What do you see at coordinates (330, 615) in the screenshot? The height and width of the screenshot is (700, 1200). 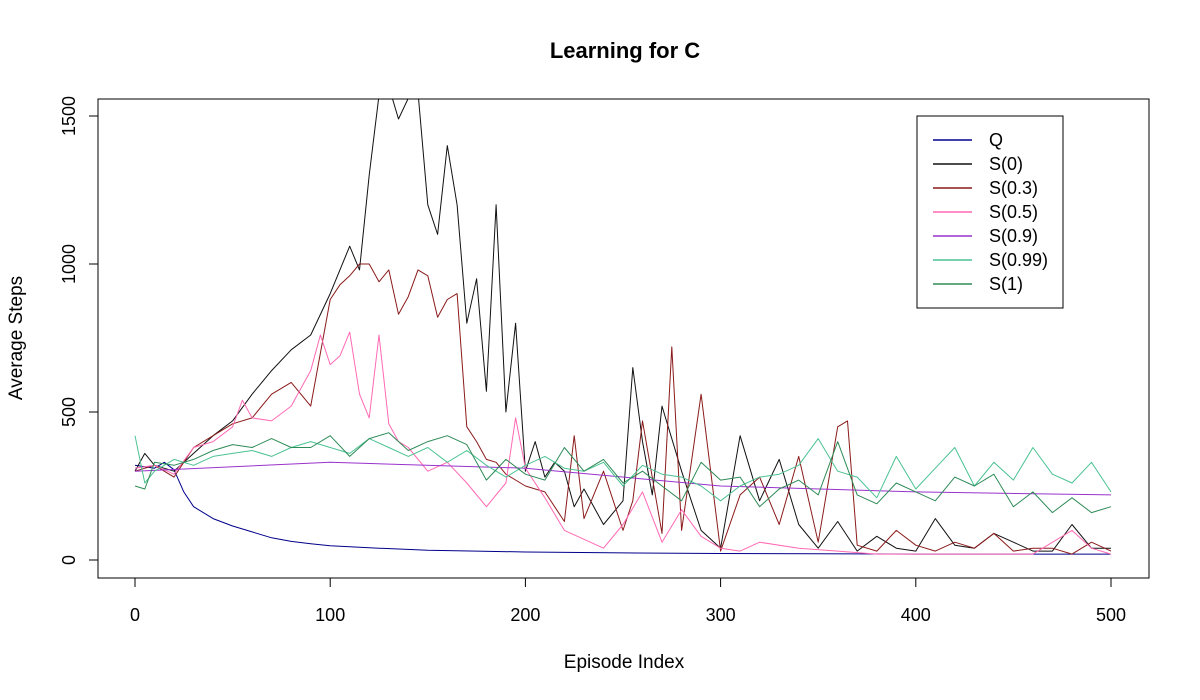 I see `x-tick-label: 100` at bounding box center [330, 615].